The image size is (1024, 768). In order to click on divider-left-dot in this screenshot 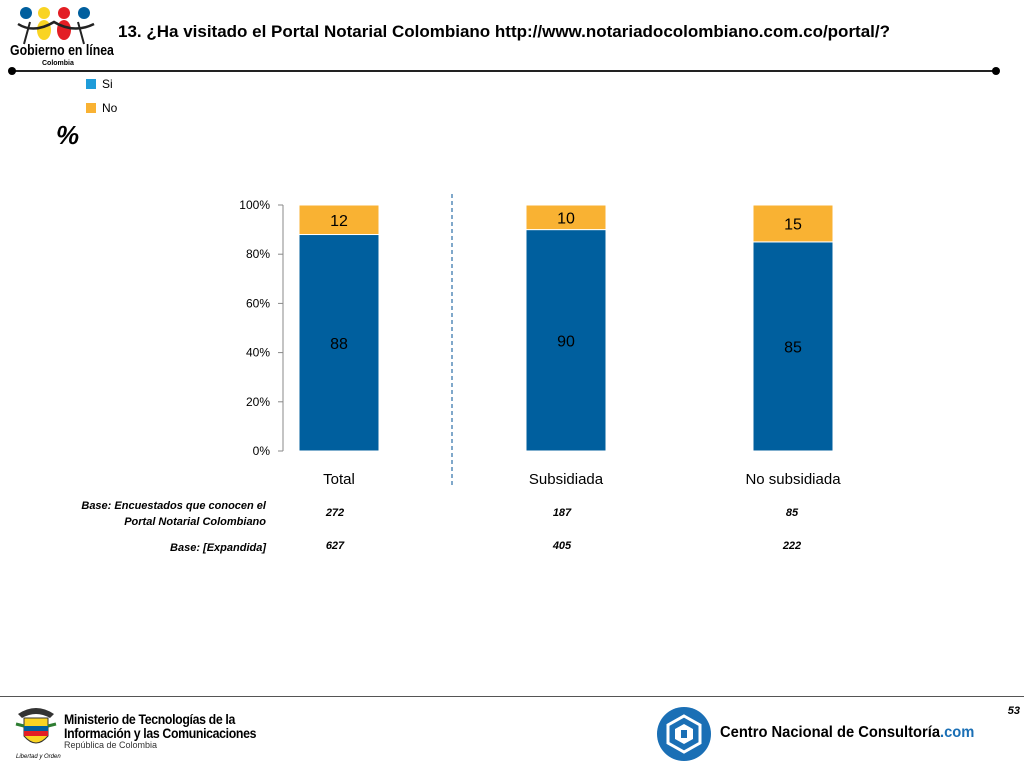, I will do `click(12, 71)`.